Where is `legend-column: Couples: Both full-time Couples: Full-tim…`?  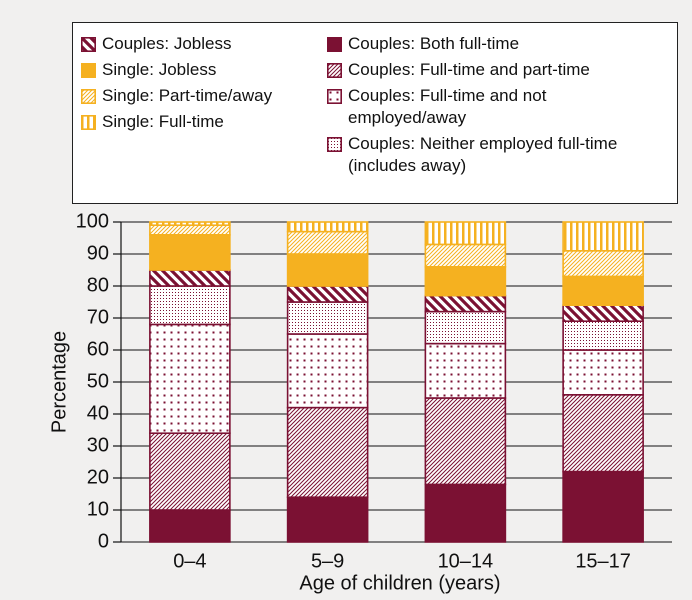
legend-column: Couples: Both full-time Couples: Full-tim… is located at coordinates (497, 118).